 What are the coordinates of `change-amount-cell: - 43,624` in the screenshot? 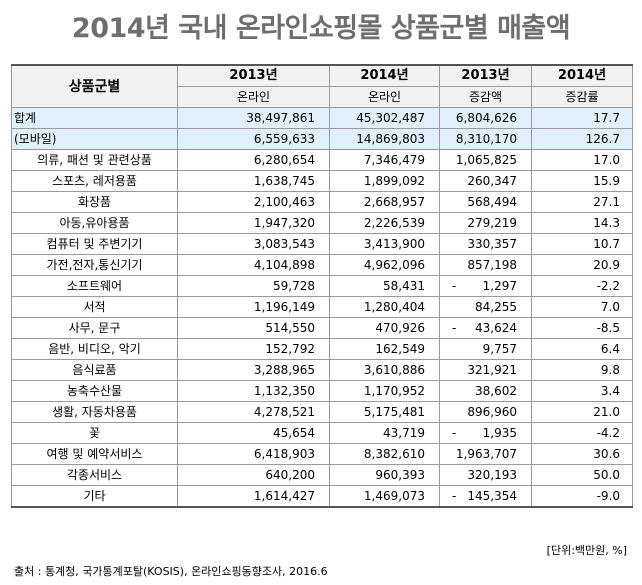 It's located at (485, 328).